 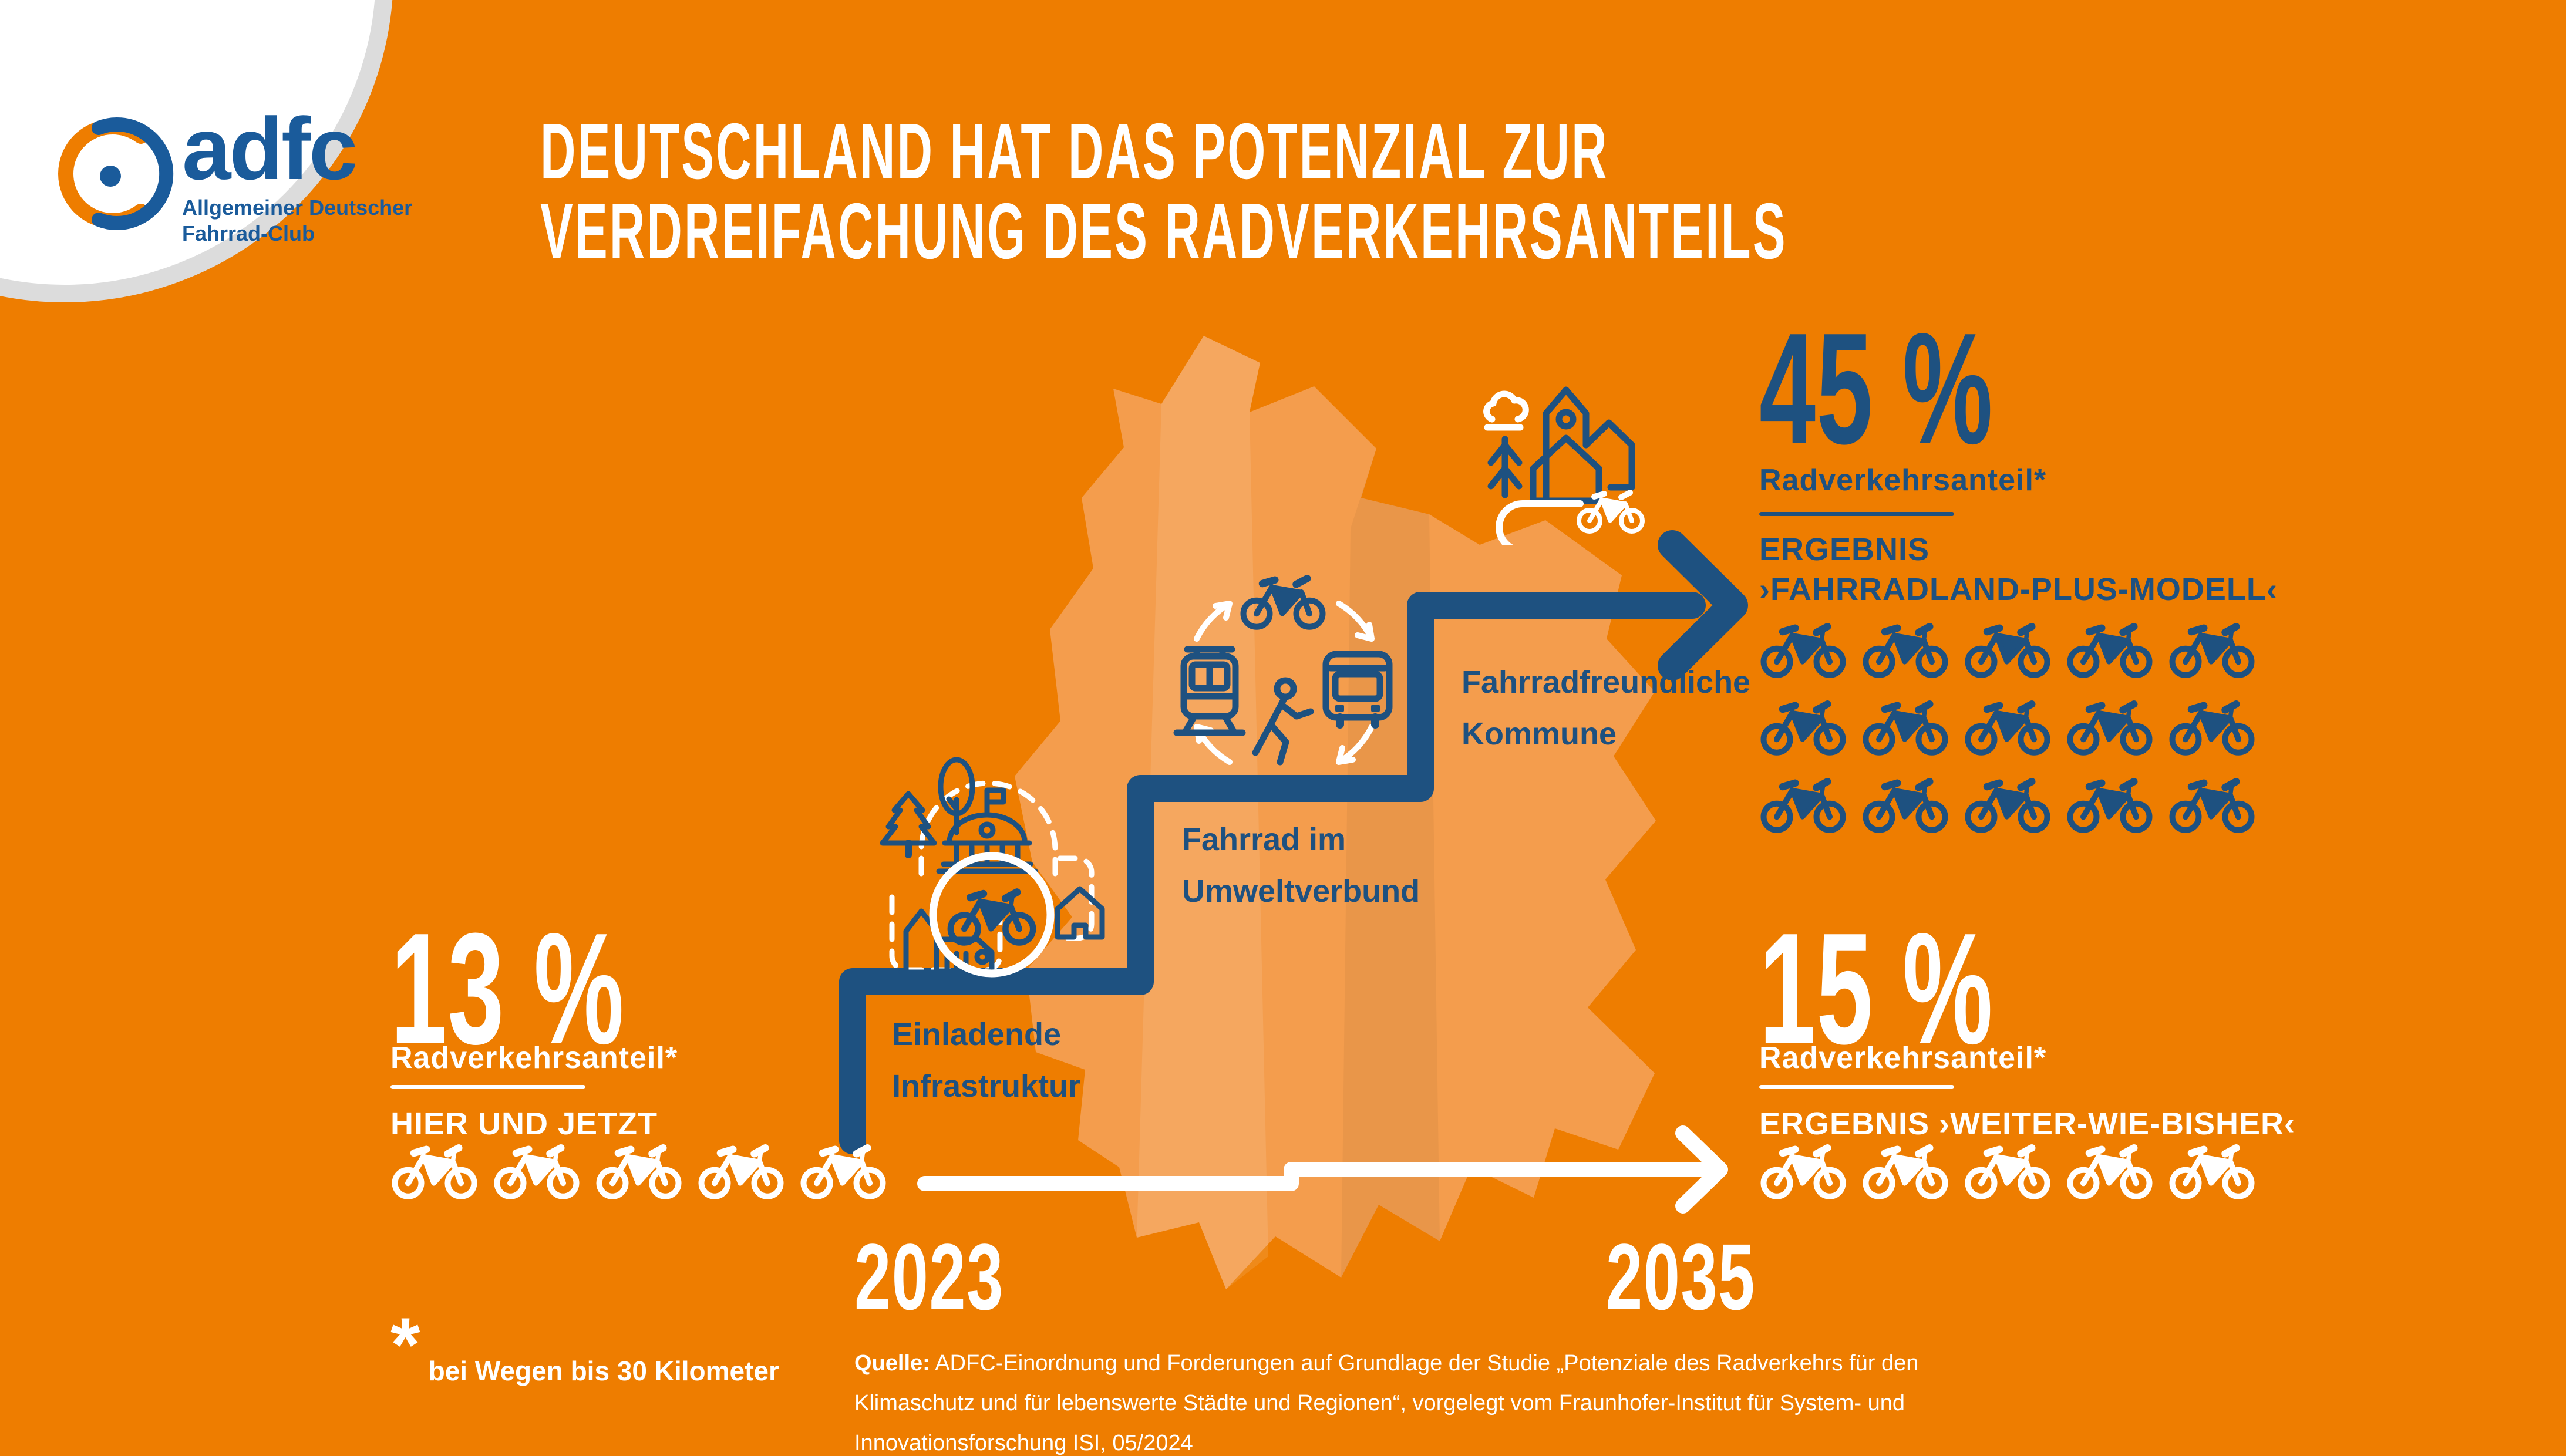 I want to click on tower-icon, so click(x=1566, y=445).